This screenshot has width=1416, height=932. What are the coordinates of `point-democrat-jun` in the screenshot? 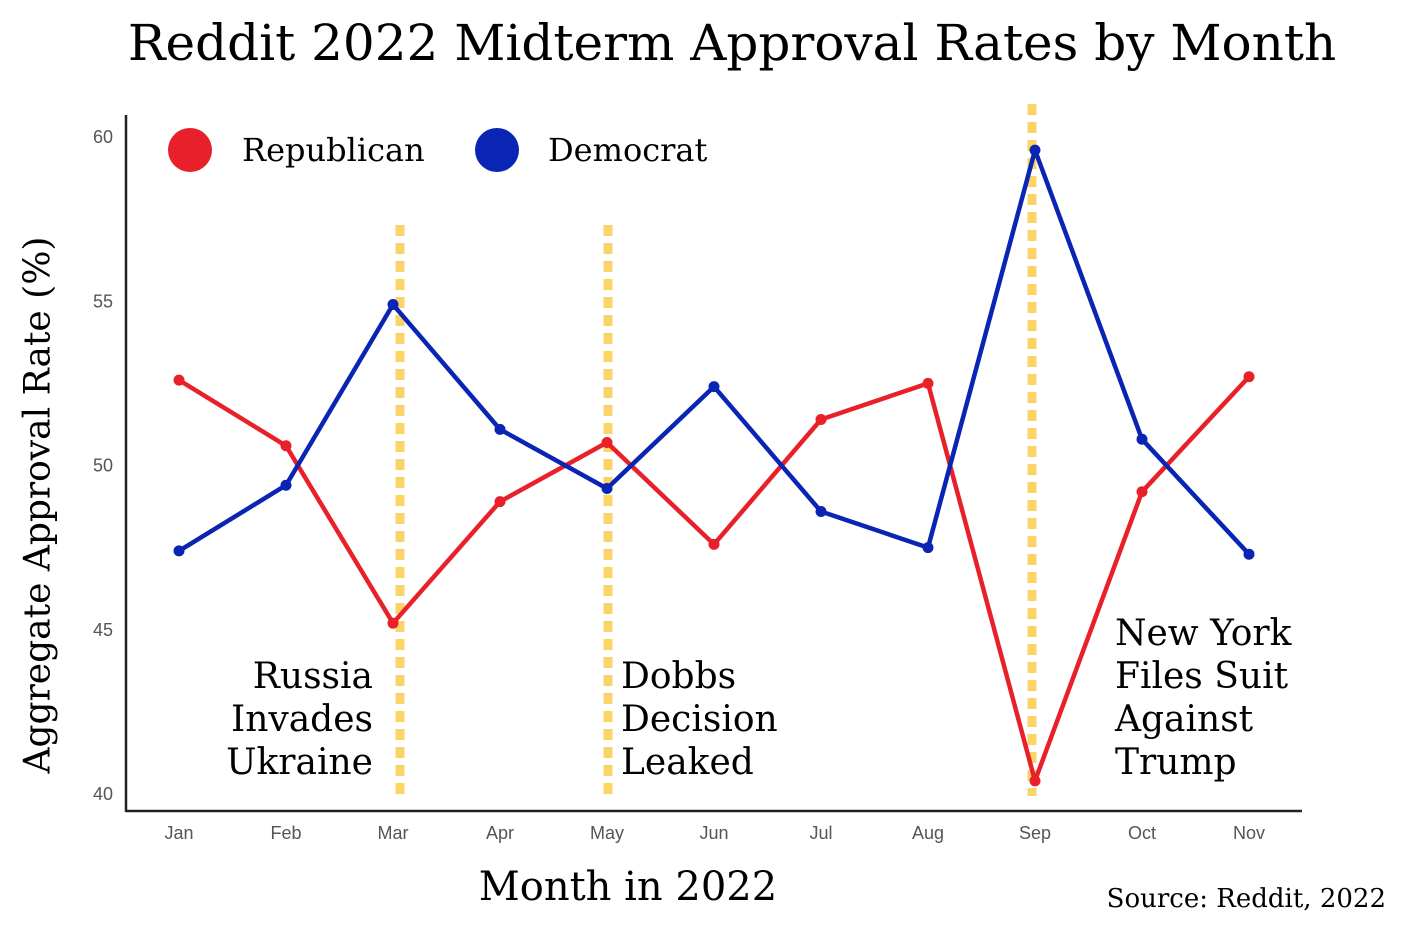 It's located at (714, 387).